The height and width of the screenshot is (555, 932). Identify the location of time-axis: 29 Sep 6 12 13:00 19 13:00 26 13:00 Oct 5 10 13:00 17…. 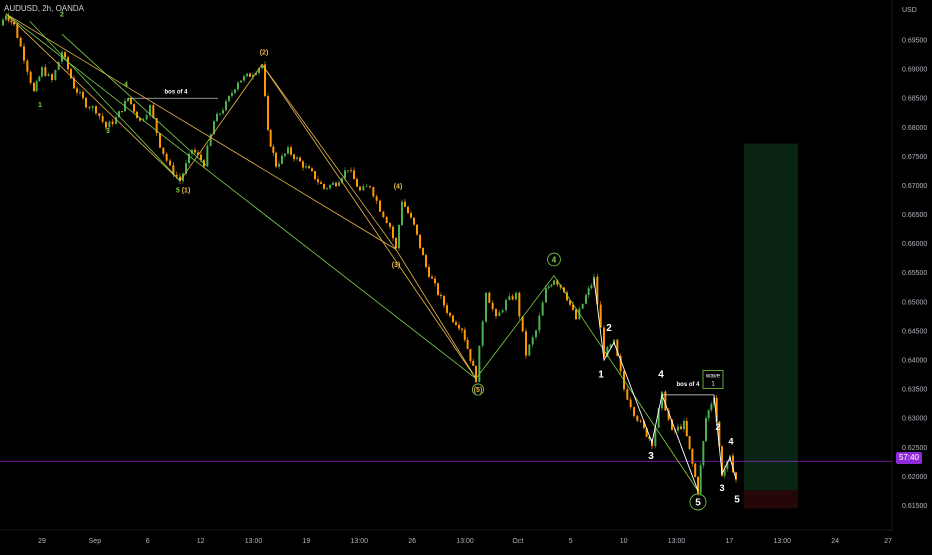
(465, 541).